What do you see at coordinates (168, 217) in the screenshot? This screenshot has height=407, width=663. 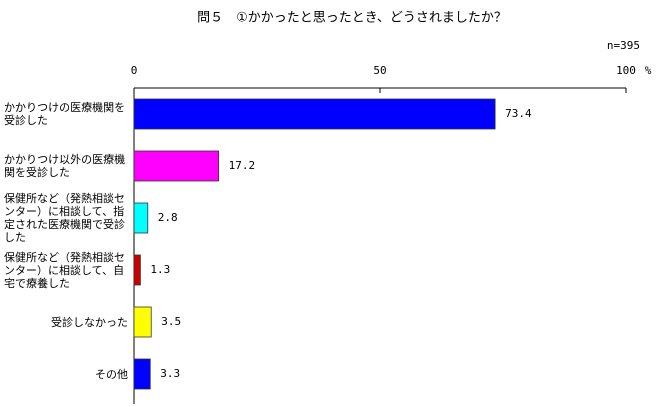 I see `value-label: 2.8` at bounding box center [168, 217].